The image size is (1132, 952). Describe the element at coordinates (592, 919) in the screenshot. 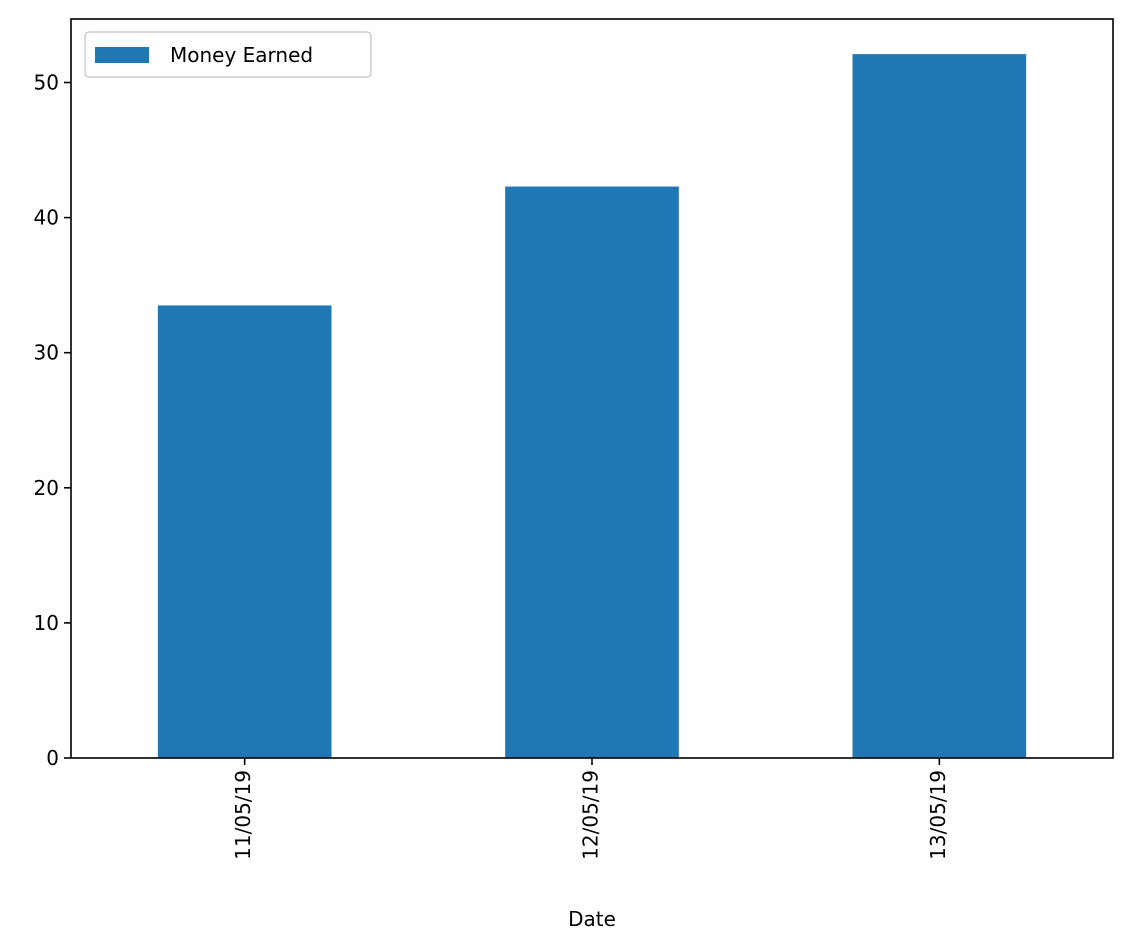

I see `x-axis-label: Date` at that location.